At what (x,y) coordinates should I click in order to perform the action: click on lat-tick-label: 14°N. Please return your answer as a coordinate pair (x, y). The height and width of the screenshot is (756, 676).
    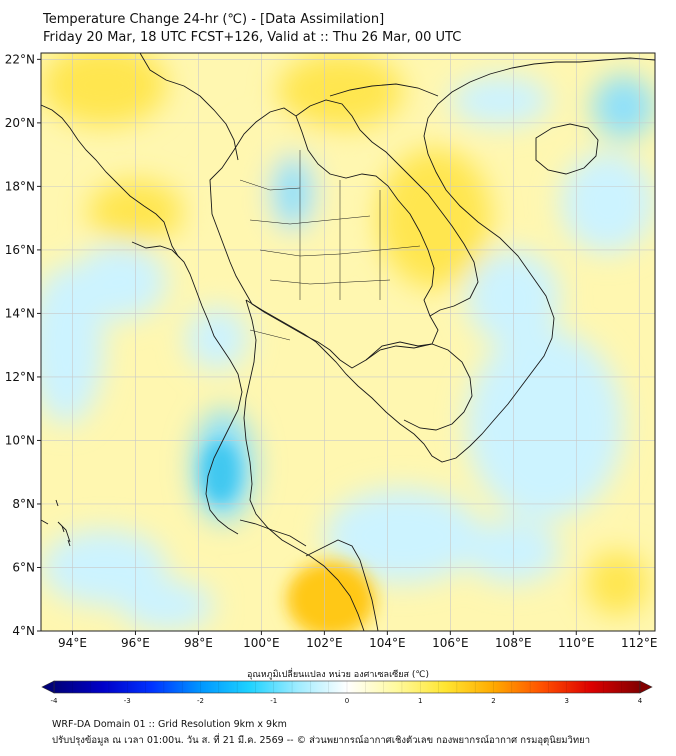
    Looking at the image, I should click on (20, 313).